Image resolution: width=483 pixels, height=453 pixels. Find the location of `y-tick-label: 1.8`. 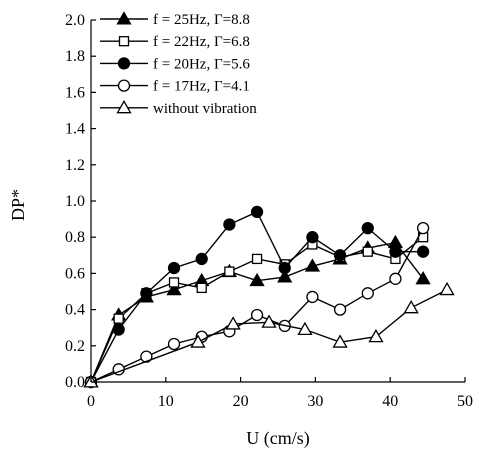

y-tick-label: 1.8 is located at coordinates (75, 56).